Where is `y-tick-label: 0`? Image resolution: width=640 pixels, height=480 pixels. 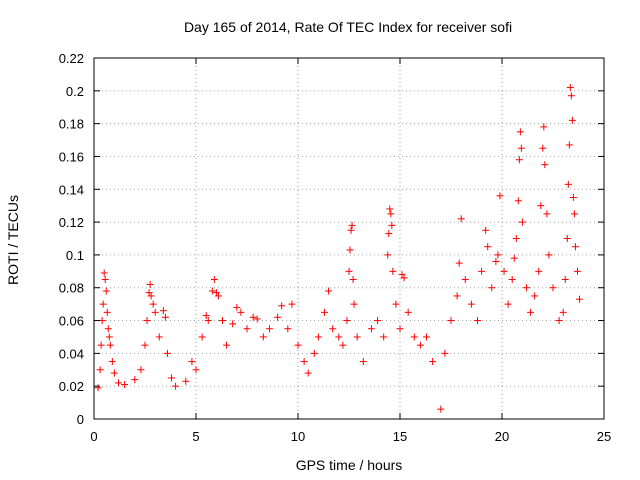 y-tick-label: 0 is located at coordinates (80, 419).